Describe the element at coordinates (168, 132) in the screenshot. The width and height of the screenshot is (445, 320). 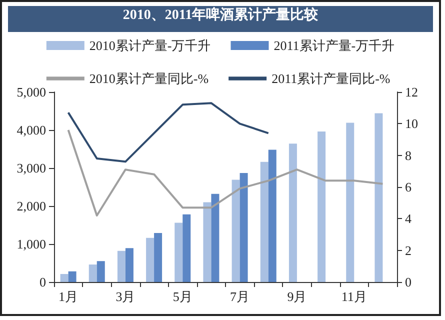
I see `line-series` at that location.